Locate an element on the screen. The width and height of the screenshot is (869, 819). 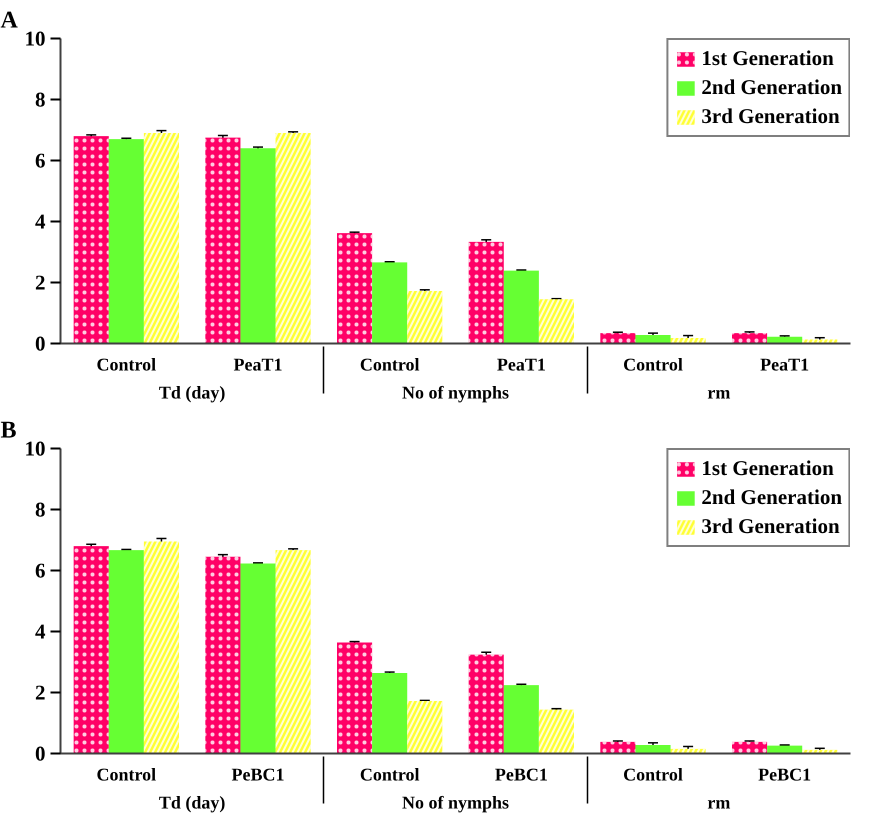
chart-title: B is located at coordinates (8, 431).